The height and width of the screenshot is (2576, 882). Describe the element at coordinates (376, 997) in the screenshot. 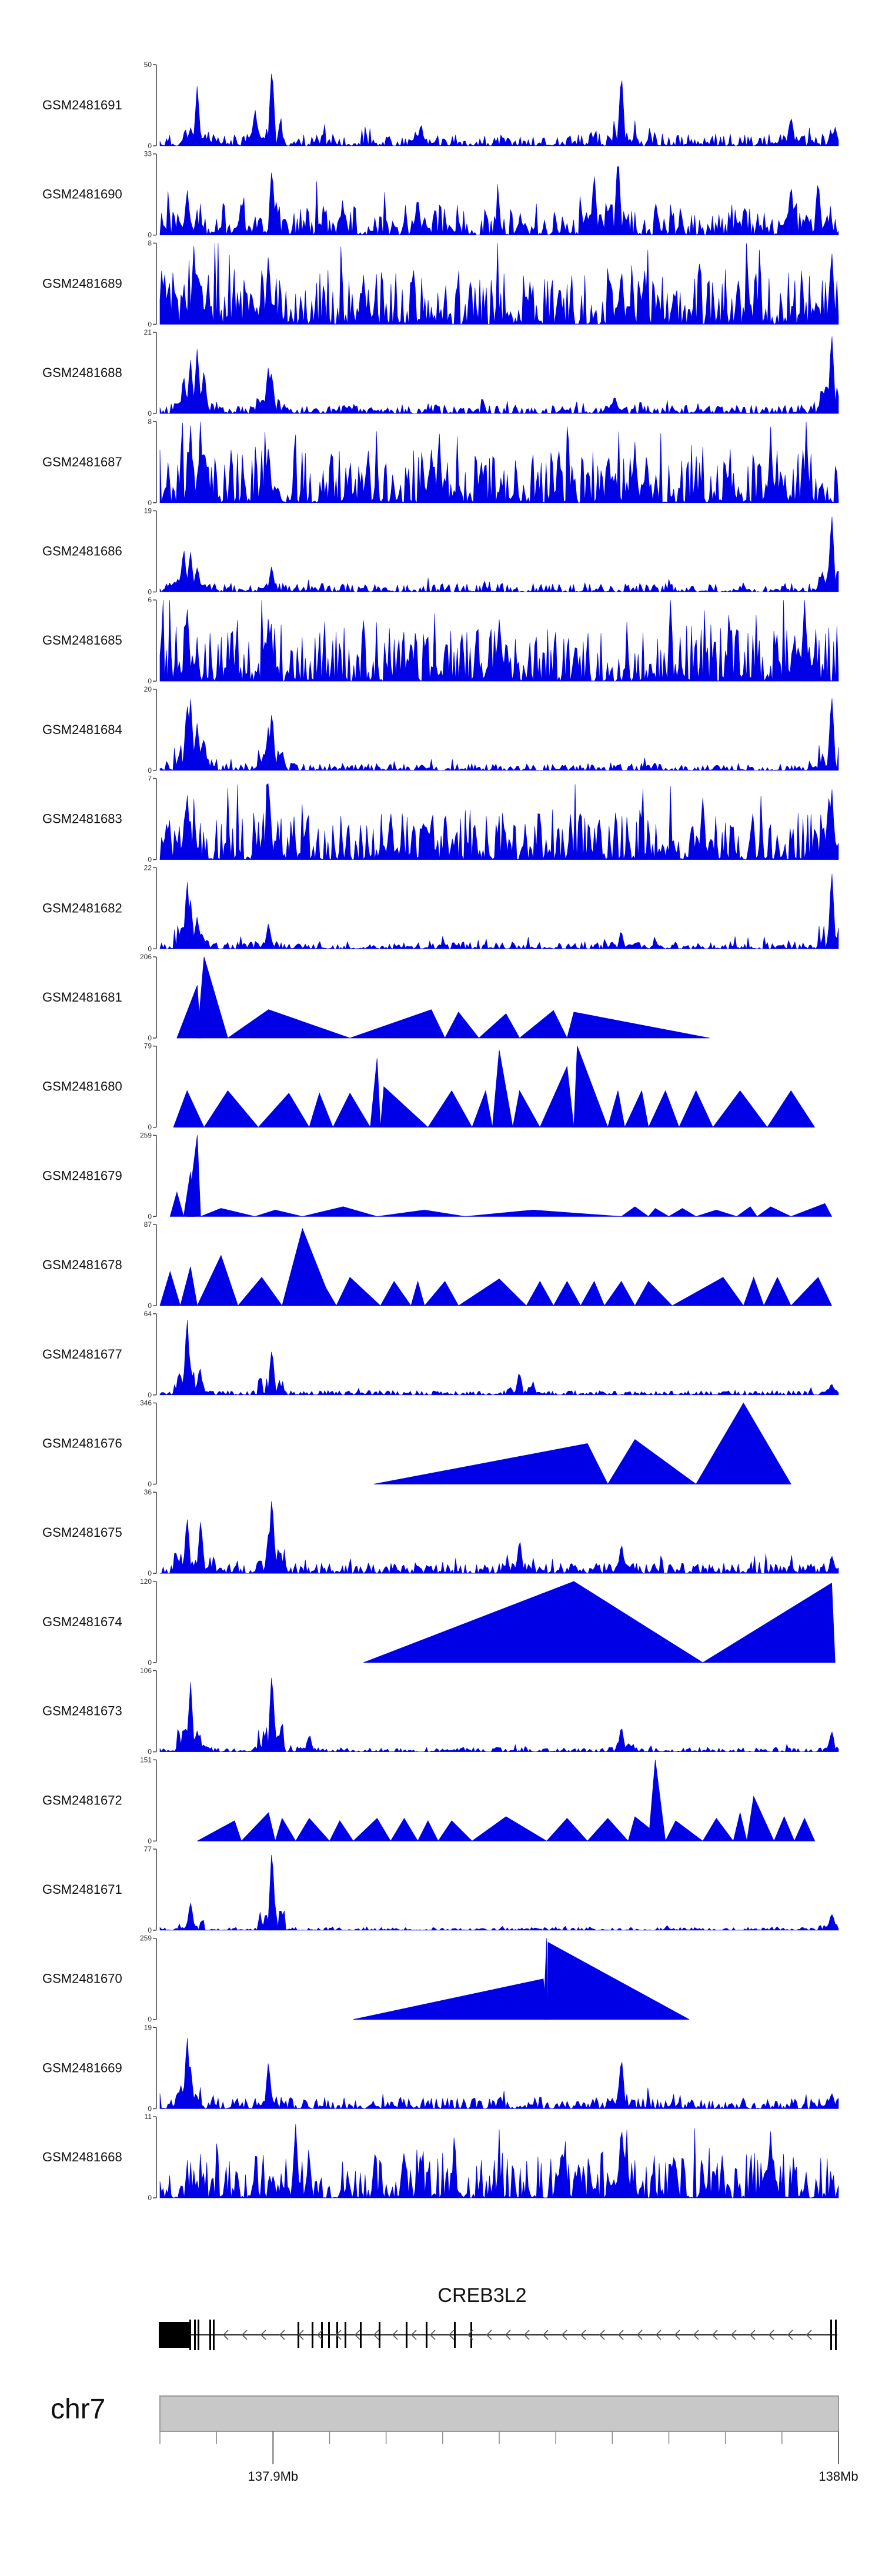

I see `track-GSM2481681: GSM2481681 206 0` at that location.